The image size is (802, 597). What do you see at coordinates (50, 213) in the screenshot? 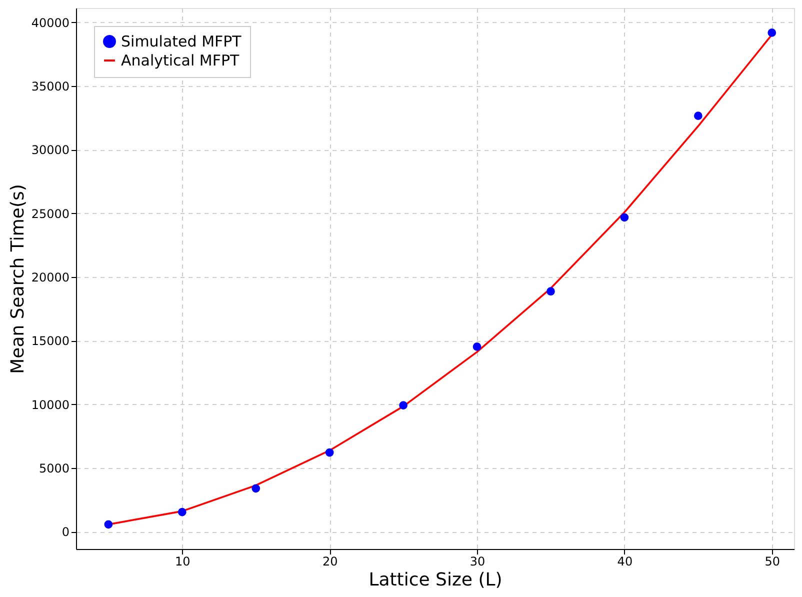
I see `y-tick-label: 25000` at bounding box center [50, 213].